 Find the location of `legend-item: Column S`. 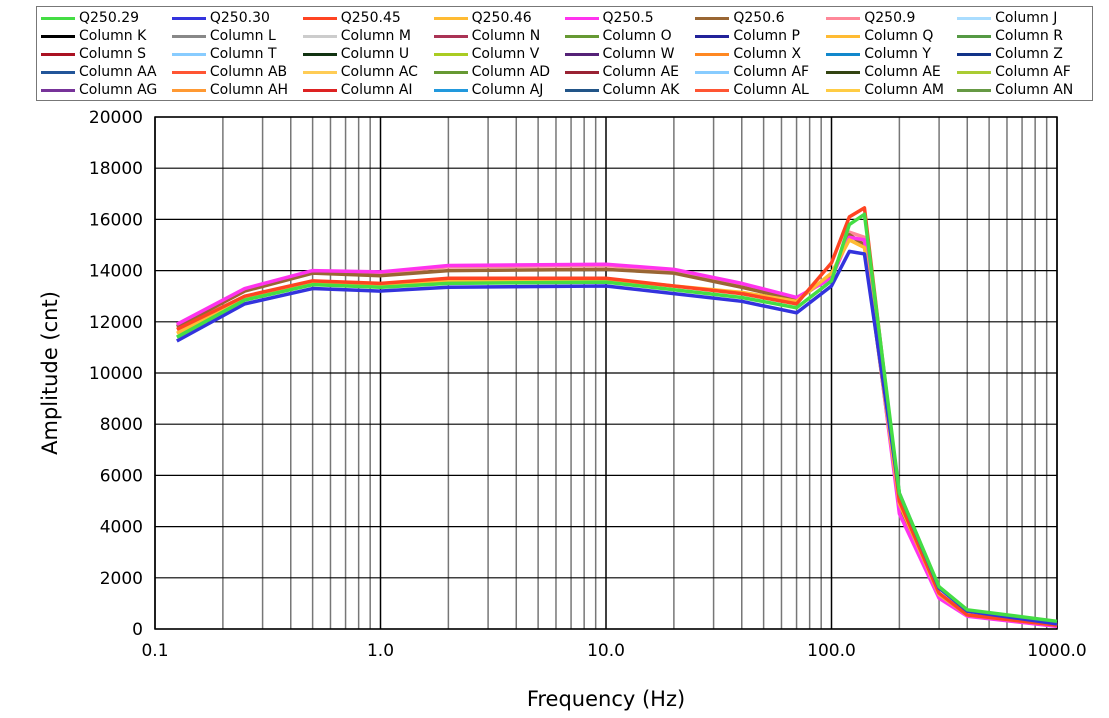

legend-item: Column S is located at coordinates (106, 54).